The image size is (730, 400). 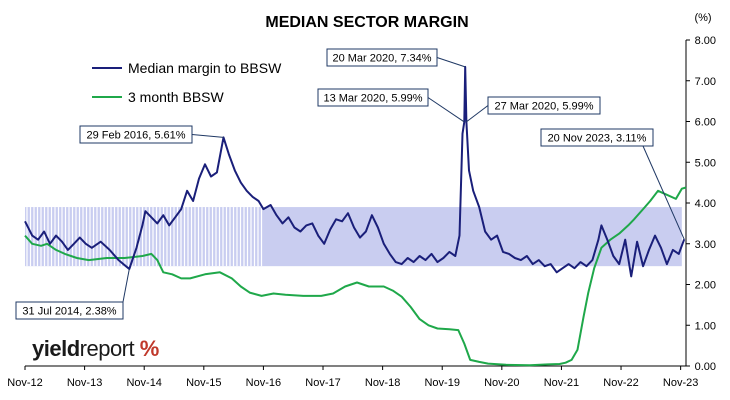 What do you see at coordinates (187, 82) in the screenshot?
I see `legend: Median margin to BBSW 3 month BBSW` at bounding box center [187, 82].